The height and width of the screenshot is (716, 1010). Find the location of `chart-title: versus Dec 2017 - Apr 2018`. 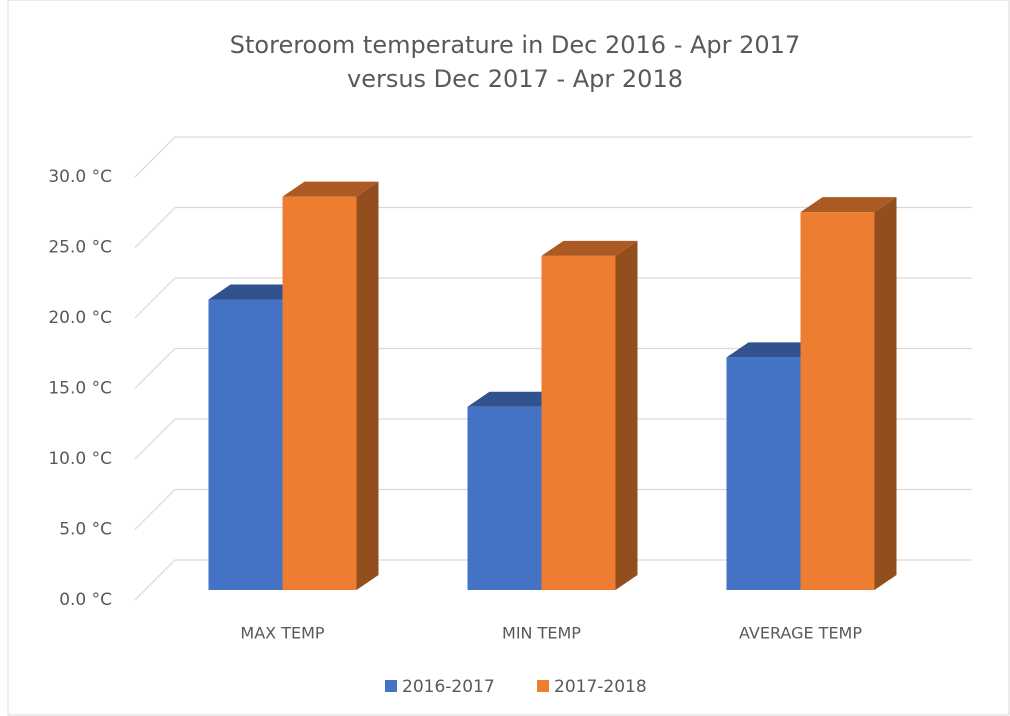

chart-title: versus Dec 2017 - Apr 2018 is located at coordinates (515, 79).